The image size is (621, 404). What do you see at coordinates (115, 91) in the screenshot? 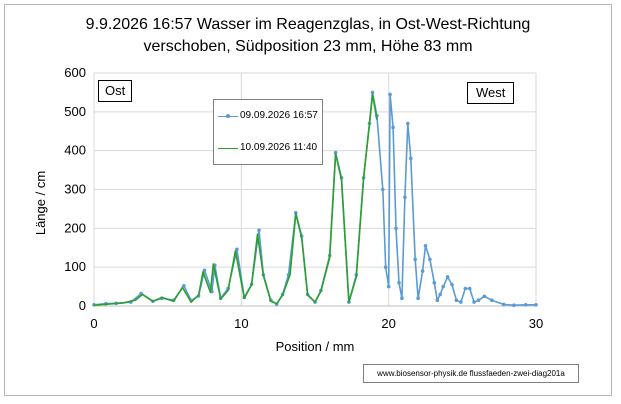
I see `east-label: Ost` at bounding box center [115, 91].